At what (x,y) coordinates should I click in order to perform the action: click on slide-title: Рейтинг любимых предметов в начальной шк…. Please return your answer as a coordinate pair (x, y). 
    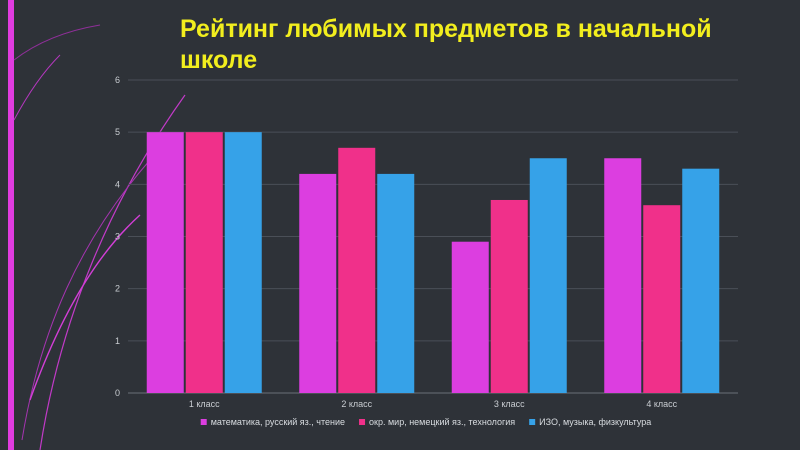
    Looking at the image, I should click on (446, 44).